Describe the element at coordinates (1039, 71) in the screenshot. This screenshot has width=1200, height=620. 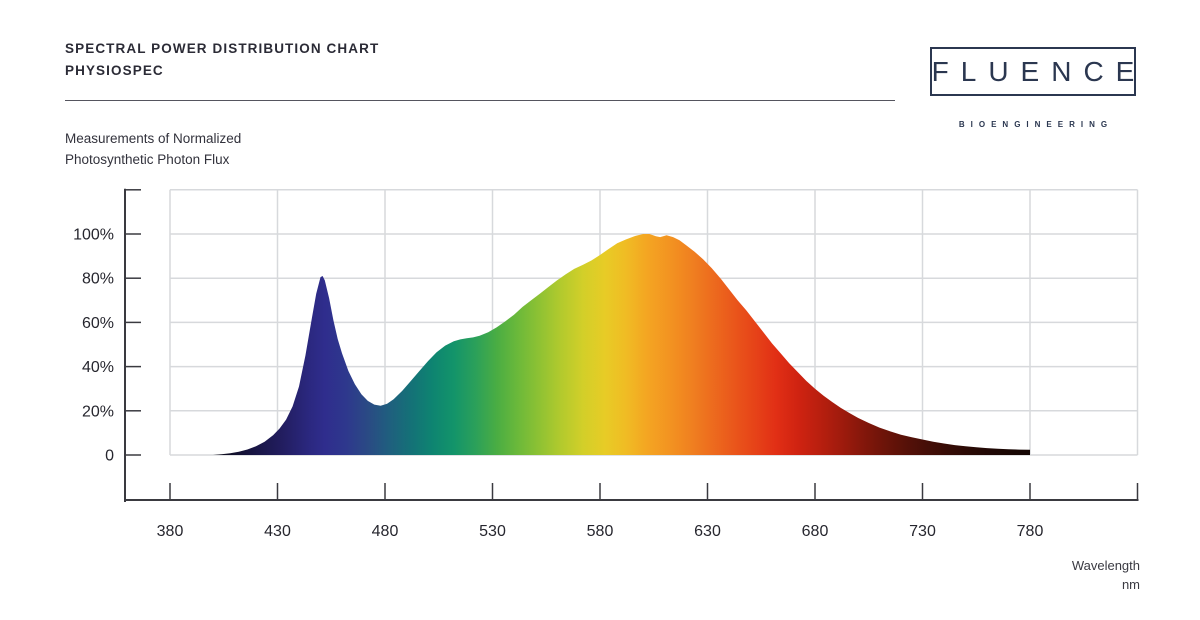
I see `logo-text: FLUENCE` at that location.